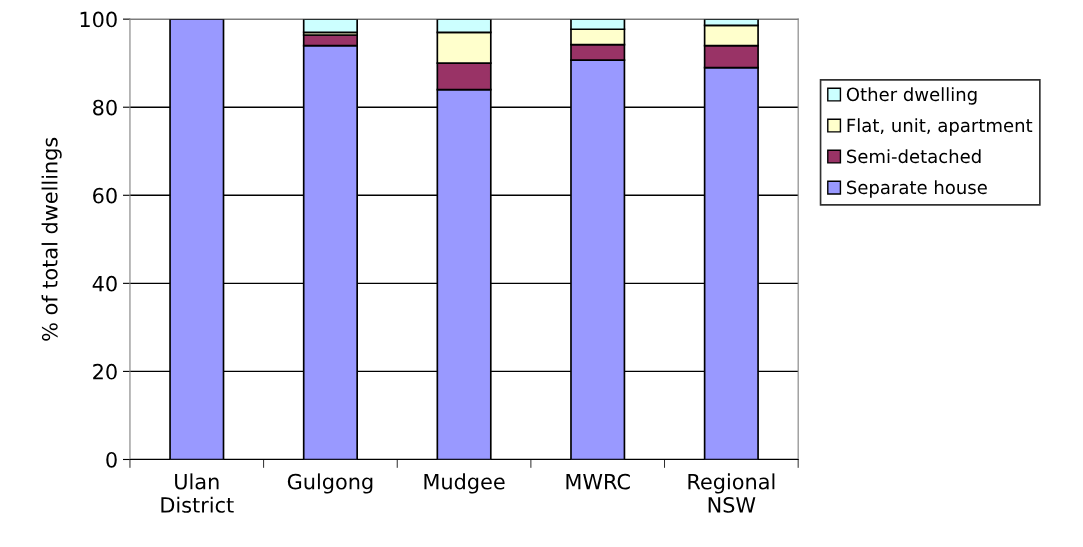  What do you see at coordinates (105, 371) in the screenshot?
I see `y-tick-label: 20` at bounding box center [105, 371].